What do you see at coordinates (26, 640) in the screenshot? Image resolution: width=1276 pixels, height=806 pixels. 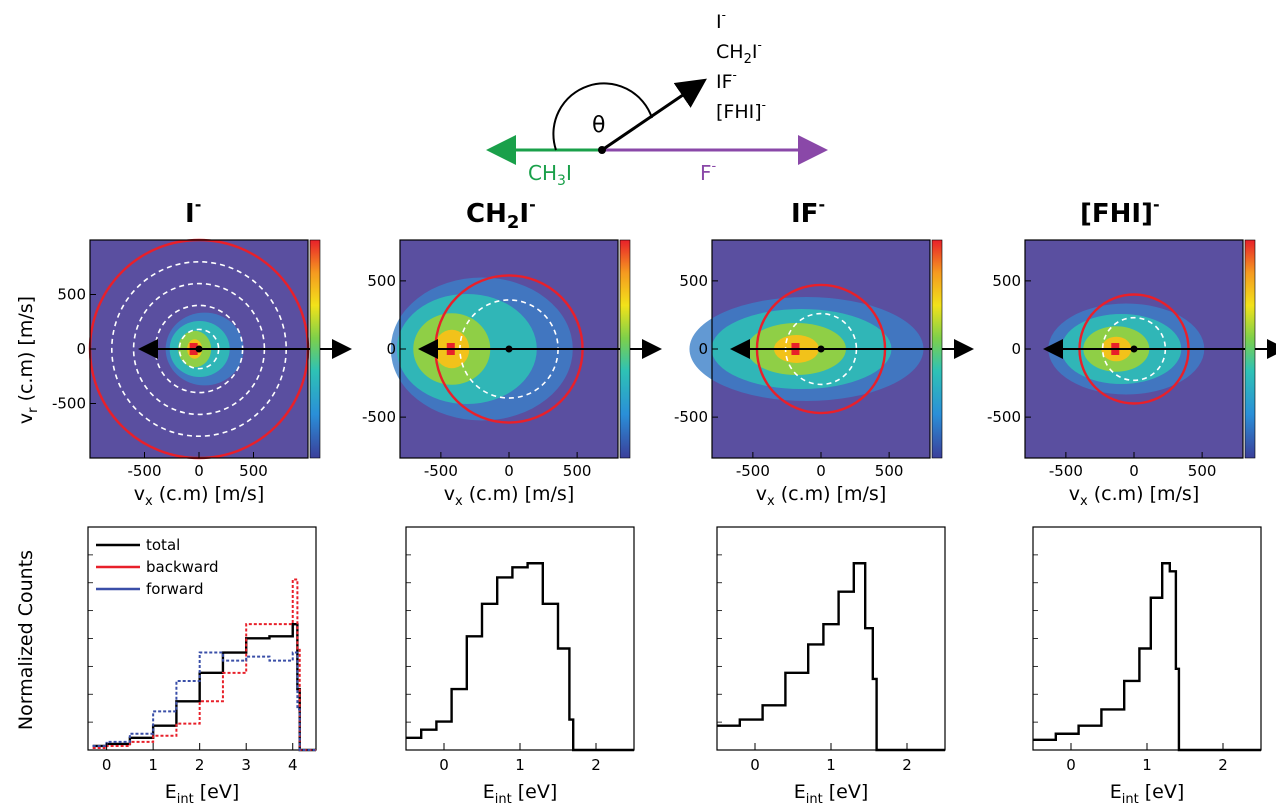 I see `bottom-ylabel: Normalized Counts` at bounding box center [26, 640].